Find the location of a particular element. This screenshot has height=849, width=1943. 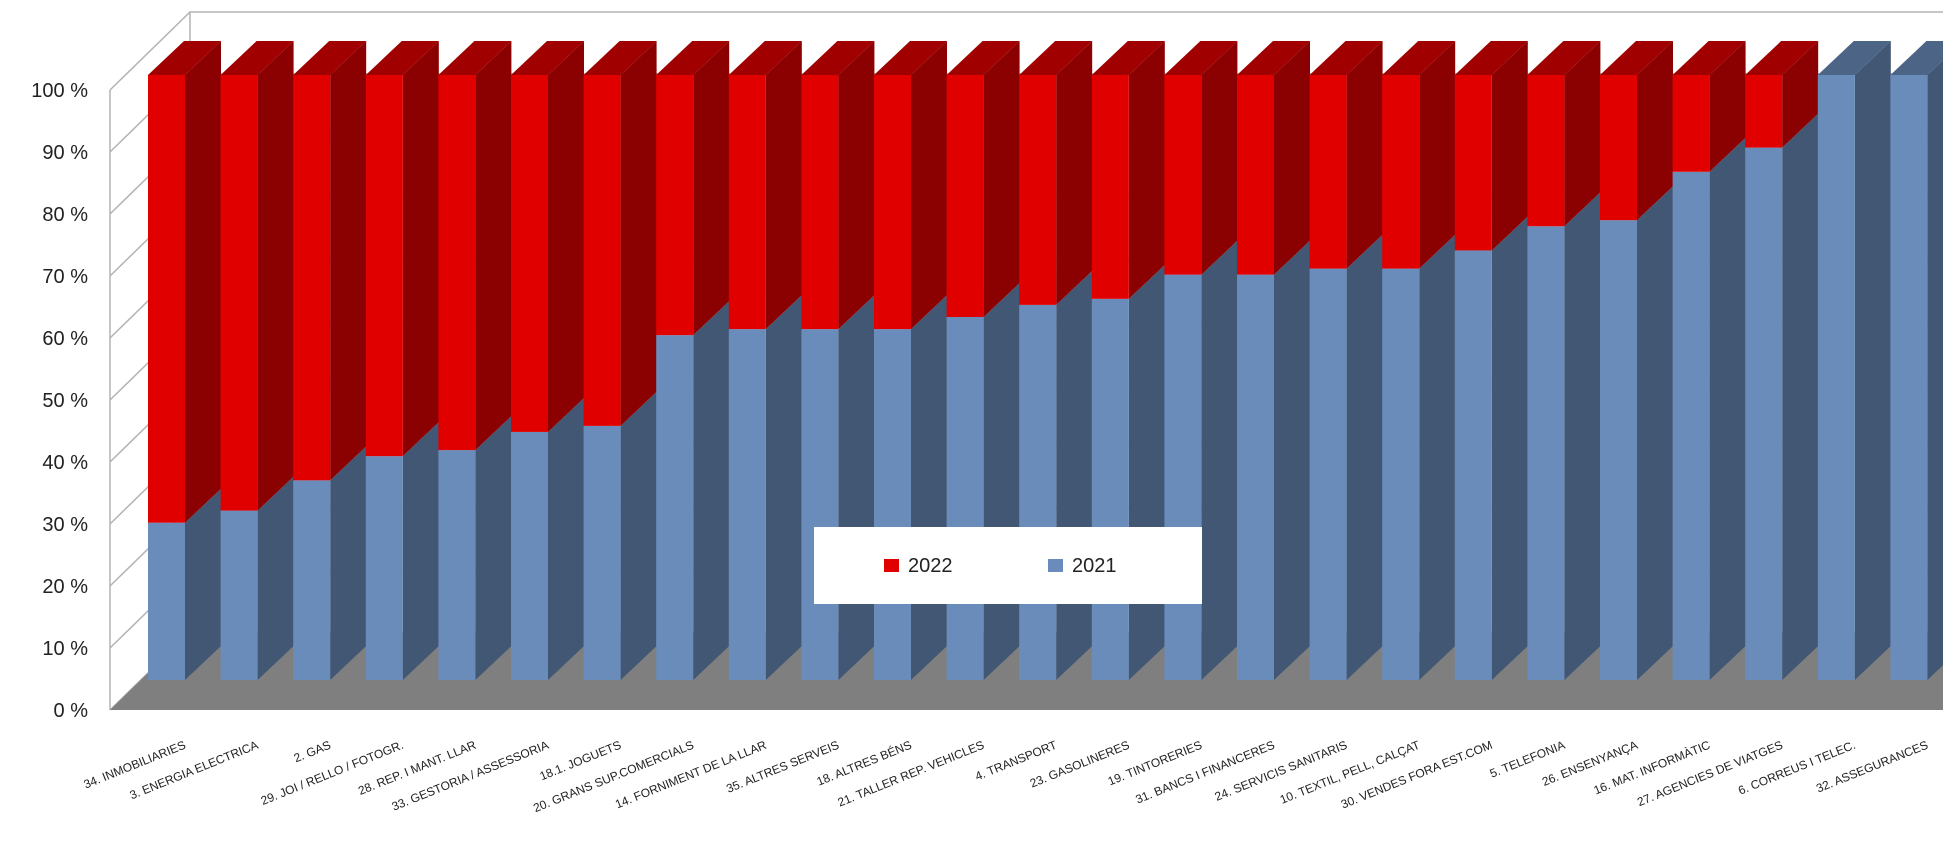

x-tick-label: 16. MAT. INFORMÀTIC is located at coordinates (1651, 767).